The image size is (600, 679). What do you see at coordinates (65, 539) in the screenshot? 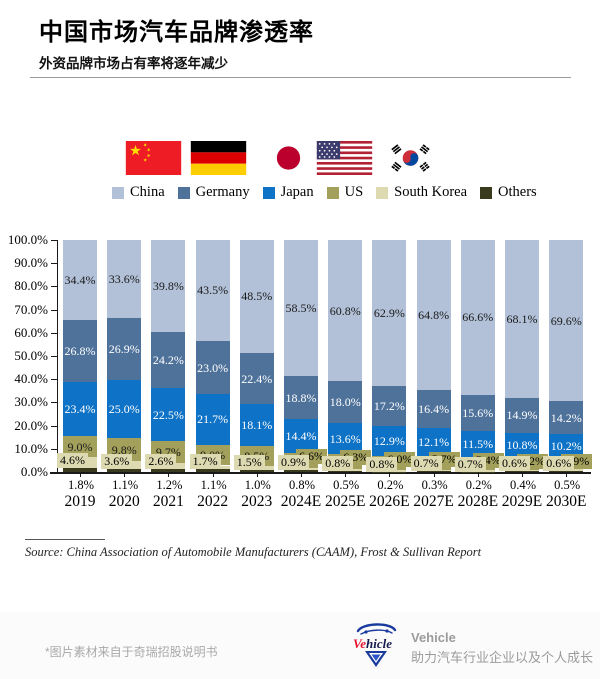
I see `source-divider` at bounding box center [65, 539].